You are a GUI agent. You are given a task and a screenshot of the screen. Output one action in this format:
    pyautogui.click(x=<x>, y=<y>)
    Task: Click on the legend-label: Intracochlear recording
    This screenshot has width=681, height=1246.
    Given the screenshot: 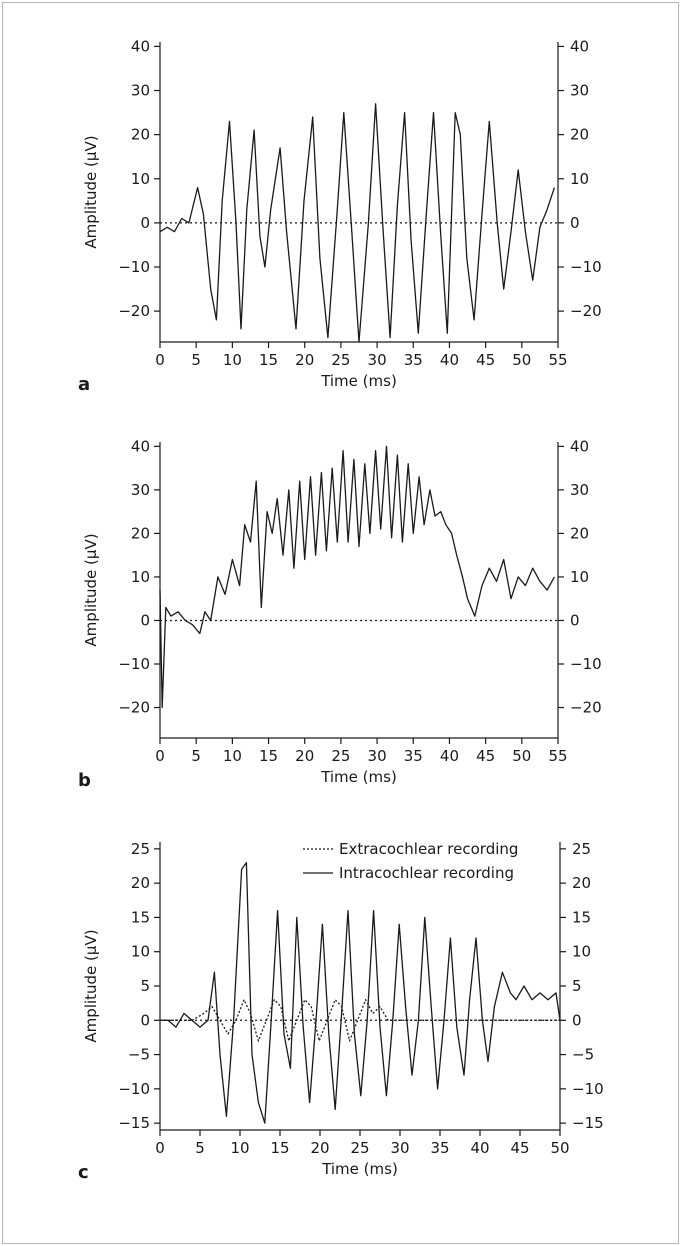 What is the action you would take?
    pyautogui.click(x=426, y=873)
    